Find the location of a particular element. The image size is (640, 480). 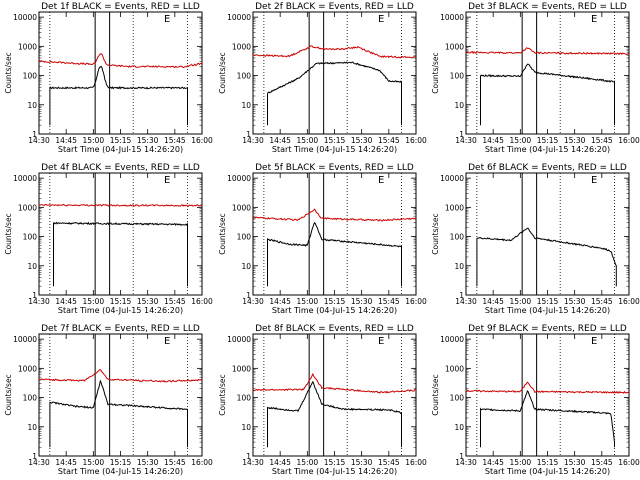

x-tick-label: 15:45 is located at coordinates (389, 462).